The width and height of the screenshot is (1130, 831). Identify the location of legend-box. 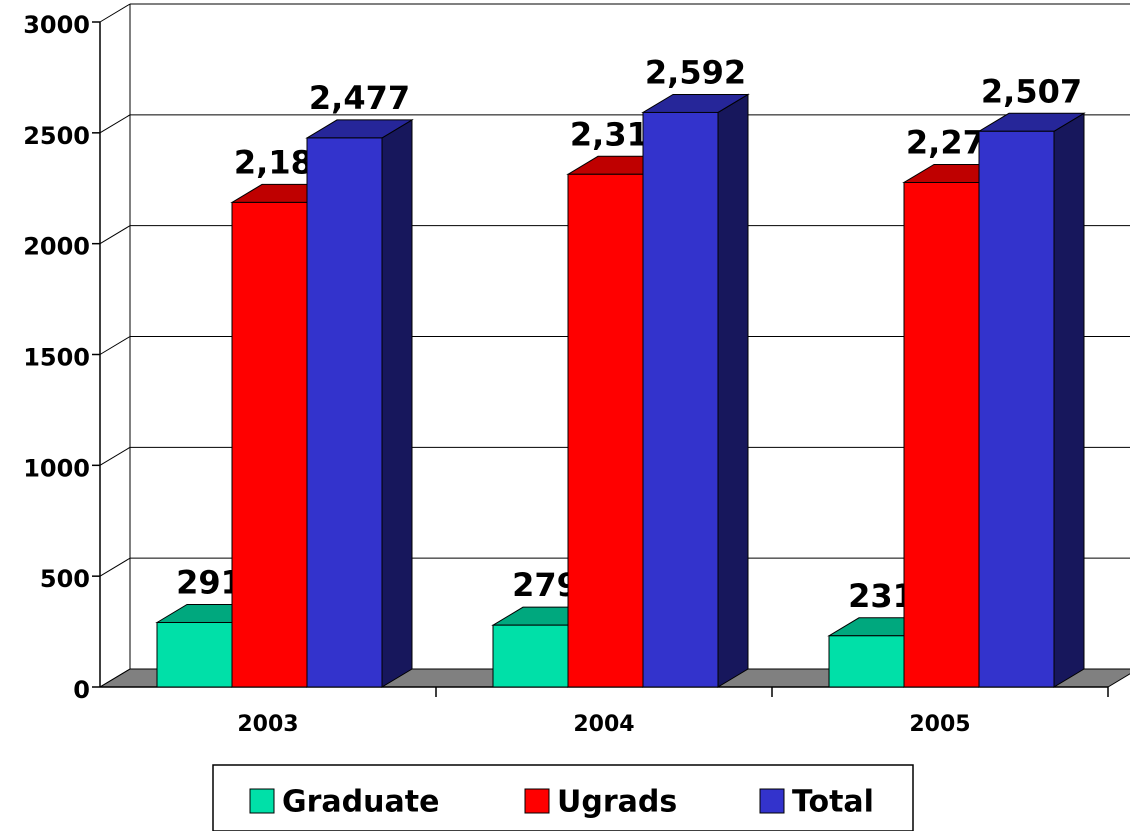
(563, 797).